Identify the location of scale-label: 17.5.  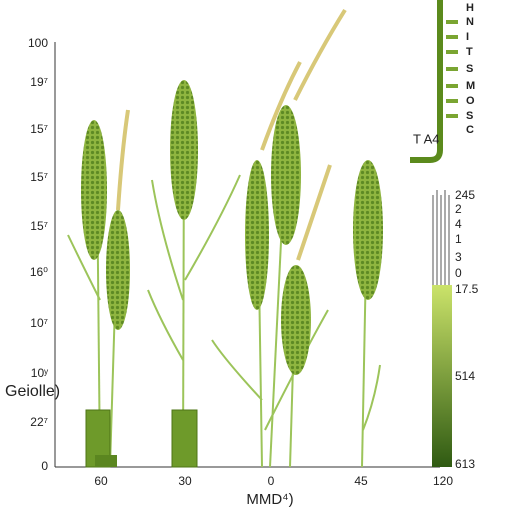
(467, 289).